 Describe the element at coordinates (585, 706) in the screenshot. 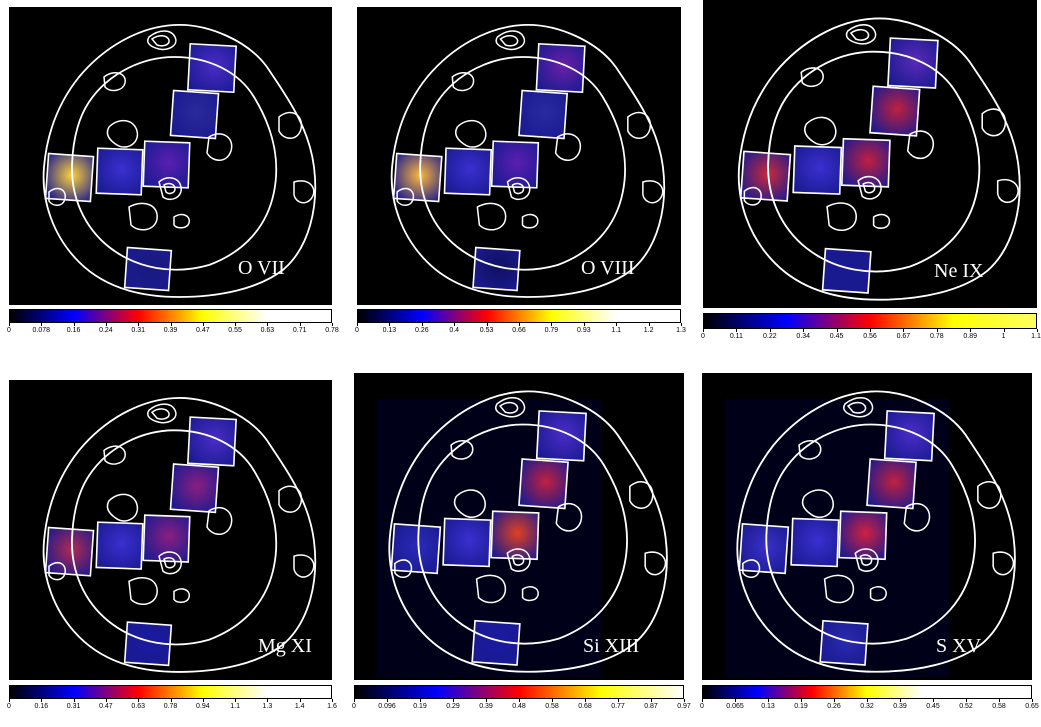

I see `colorbar-tick-label: 0.68` at that location.